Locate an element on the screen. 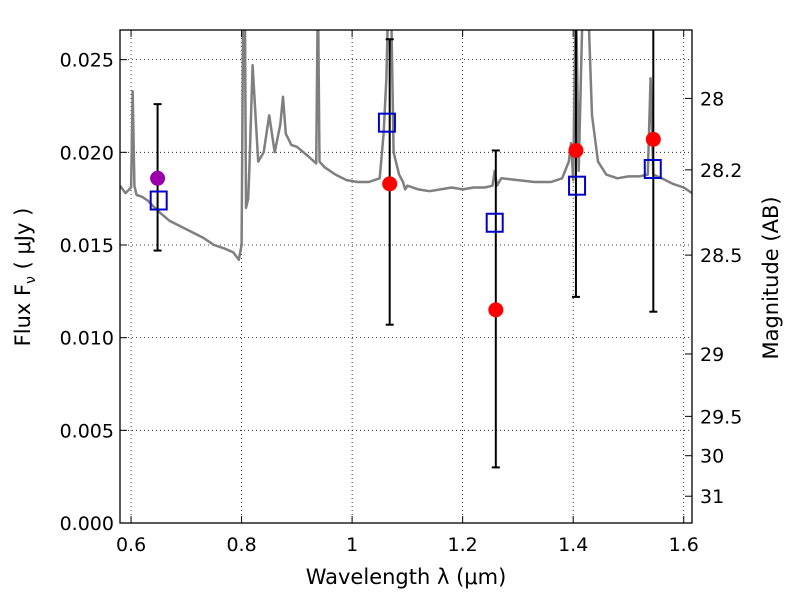 This screenshot has width=800, height=600. y-axis-label-subscript: ν is located at coordinates (31, 280).